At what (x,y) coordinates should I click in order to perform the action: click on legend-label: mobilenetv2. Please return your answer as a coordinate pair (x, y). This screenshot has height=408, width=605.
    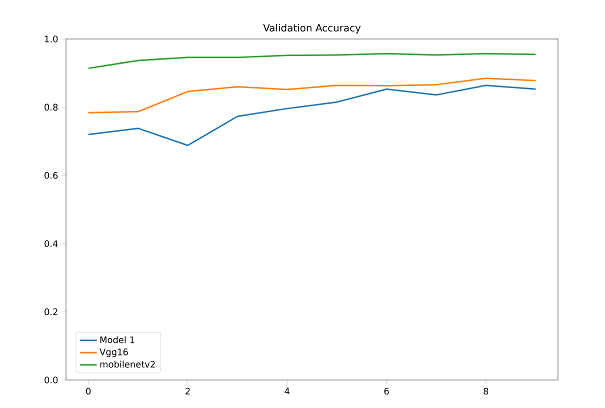
    Looking at the image, I should click on (127, 364).